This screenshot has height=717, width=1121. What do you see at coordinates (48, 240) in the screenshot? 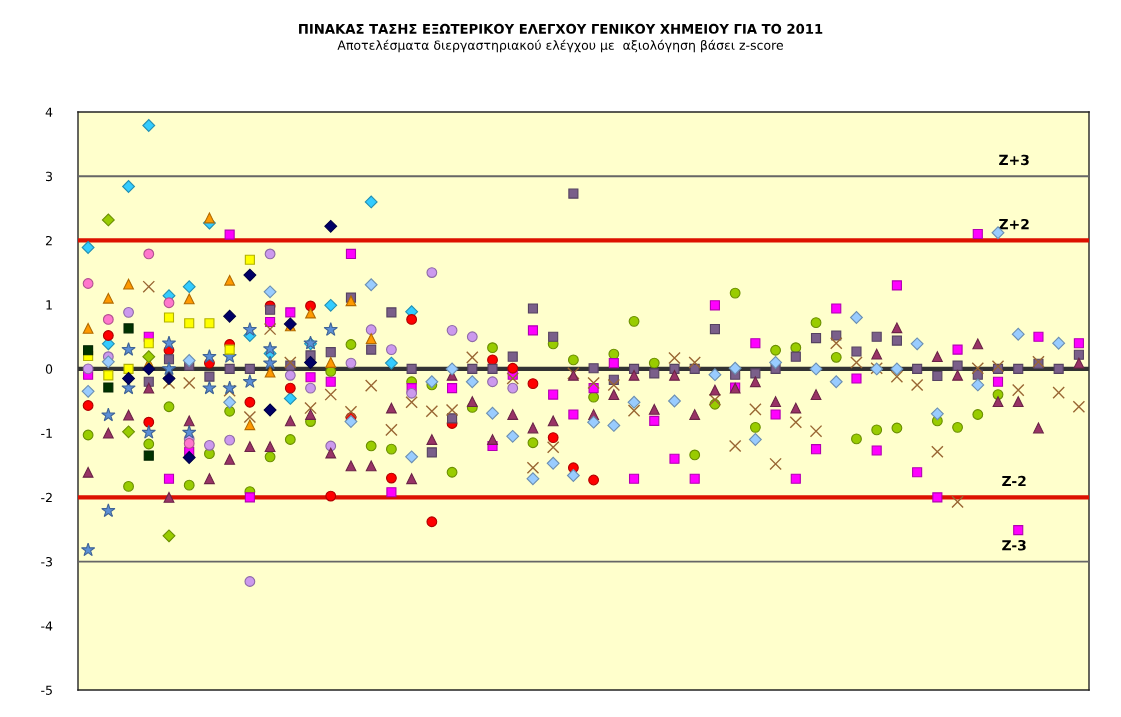
I see `y-tick-label: 2` at bounding box center [48, 240].